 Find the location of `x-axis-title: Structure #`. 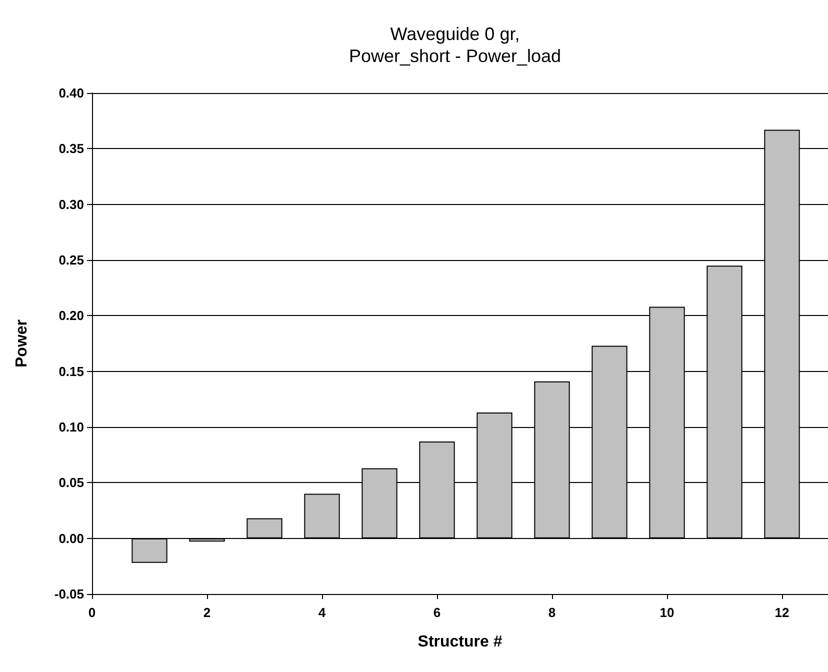

x-axis-title: Structure # is located at coordinates (460, 642).